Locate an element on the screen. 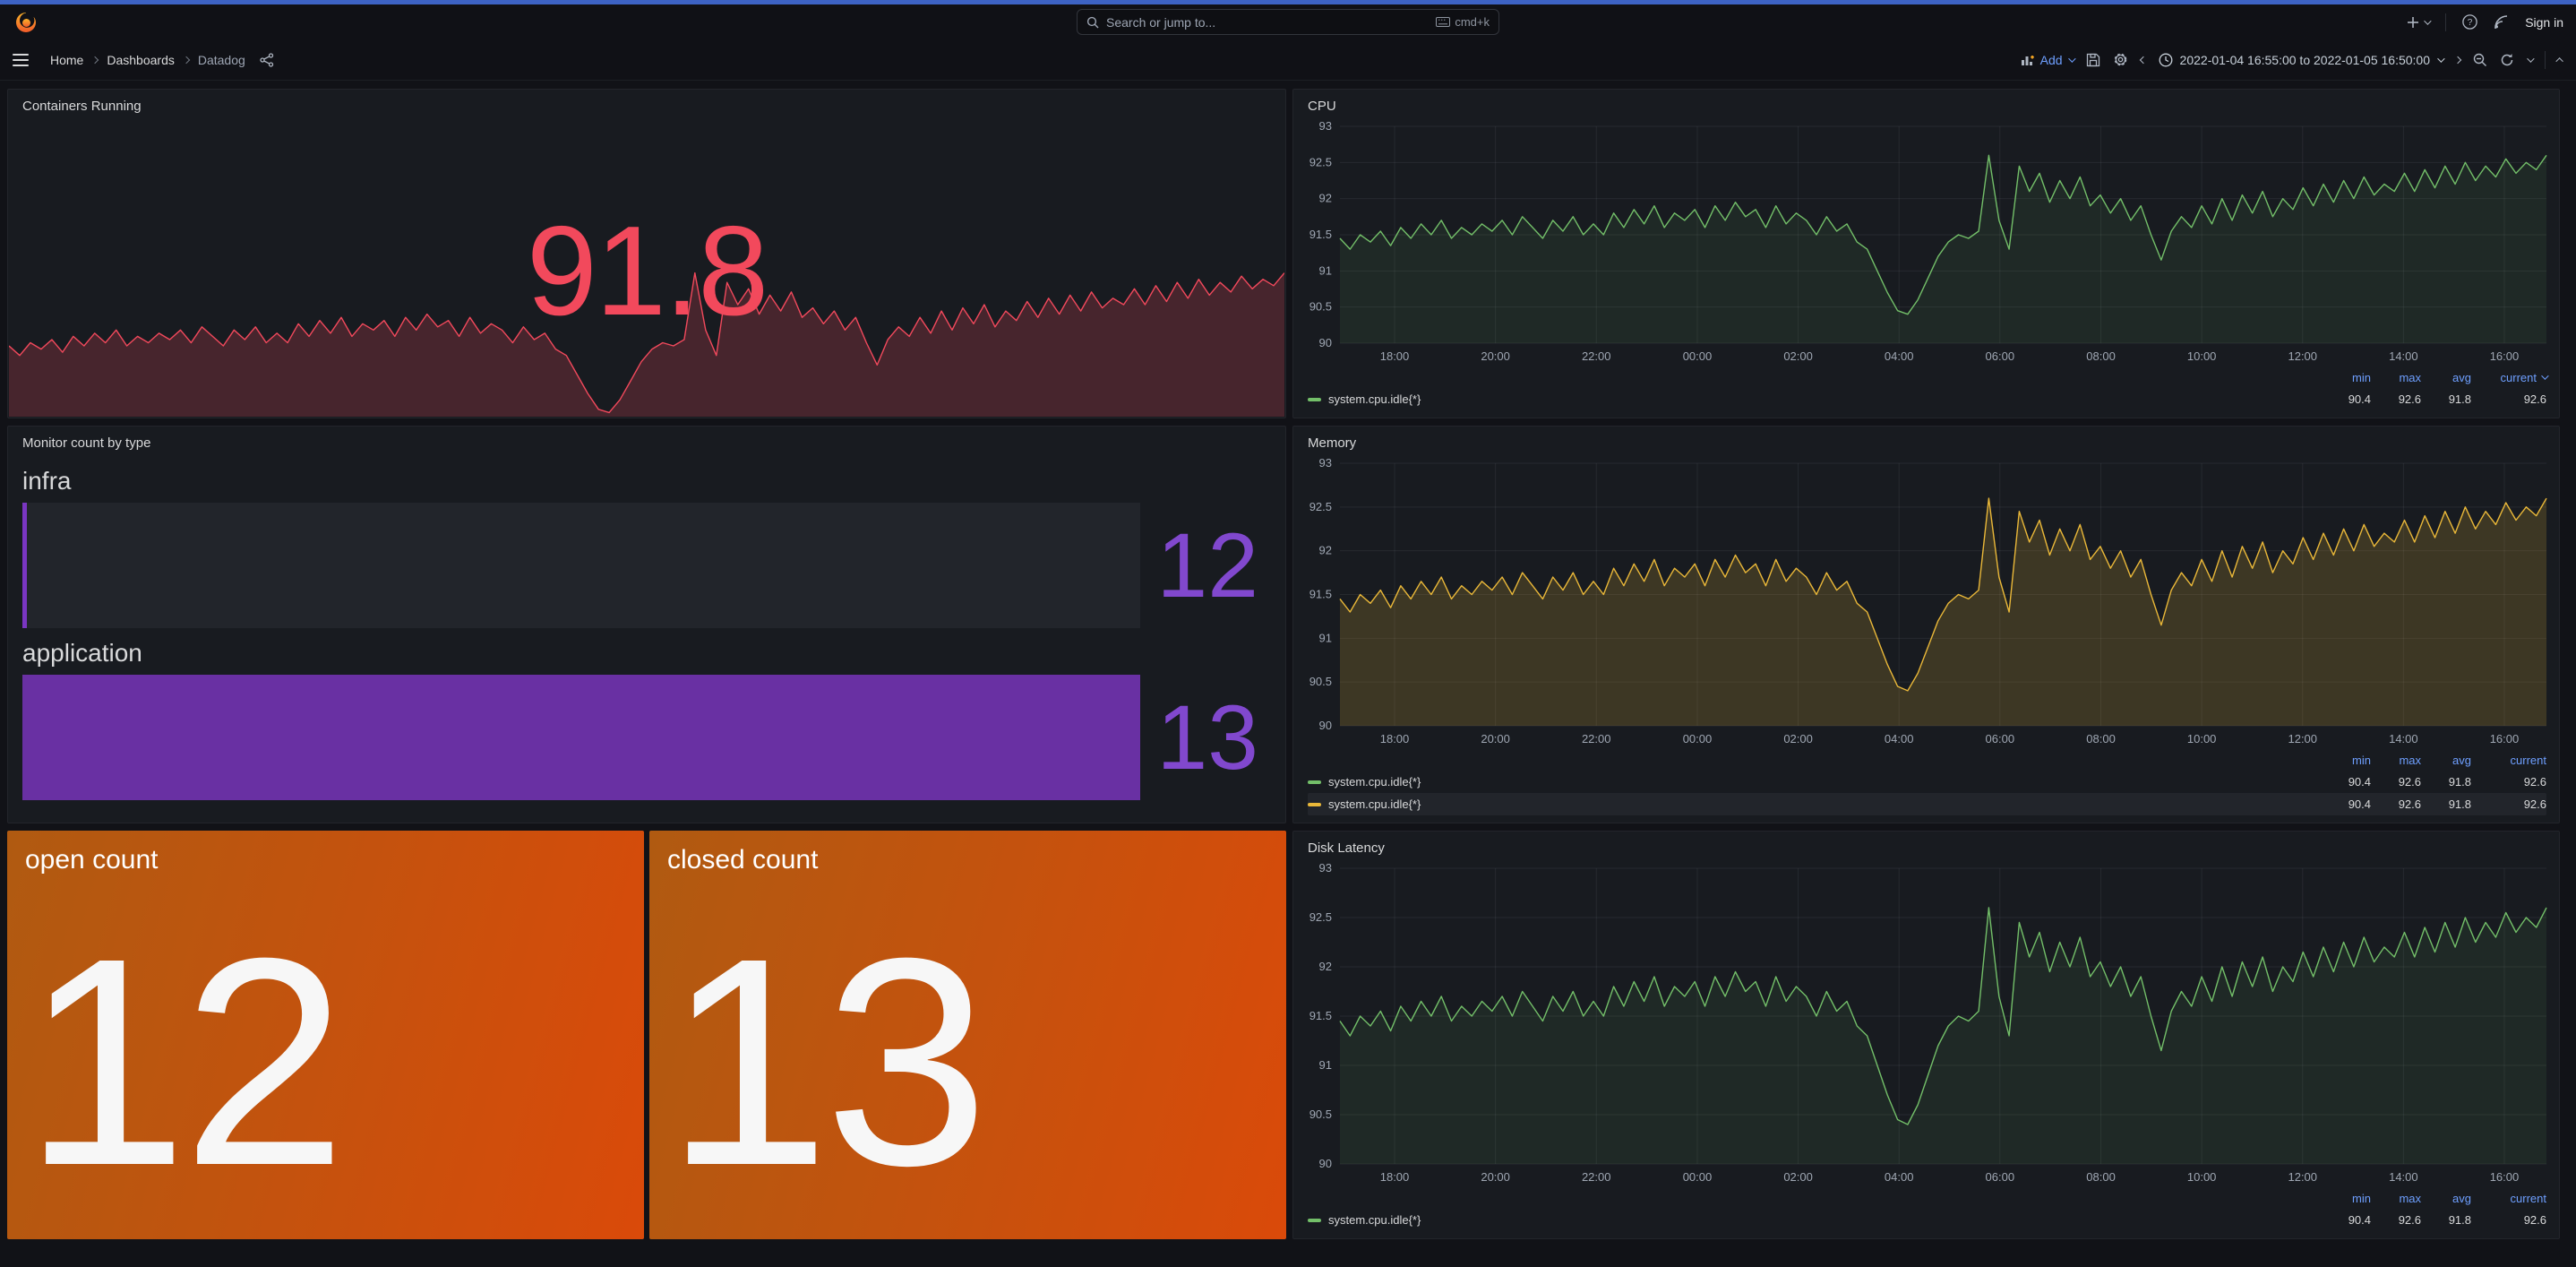 Image resolution: width=2576 pixels, height=1267 pixels. search-input: Search or jump to... cmd+k is located at coordinates (1288, 22).